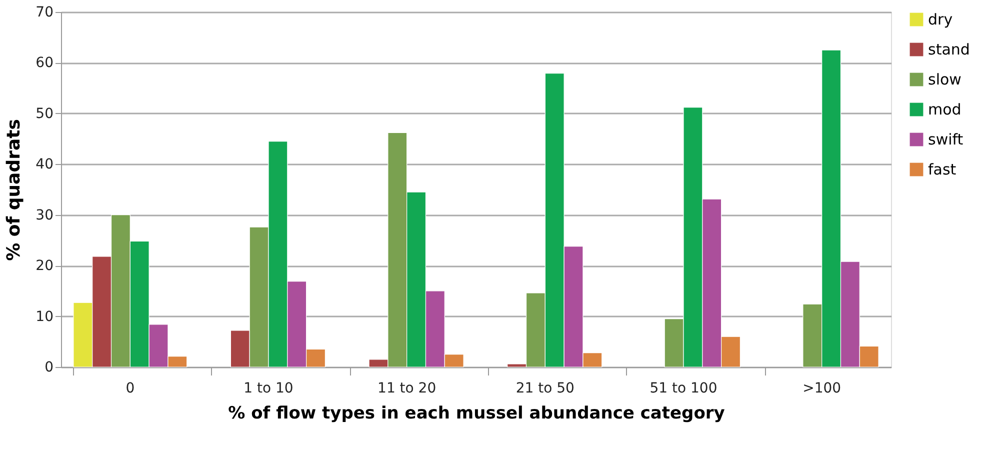 This screenshot has width=997, height=466. Describe the element at coordinates (942, 169) in the screenshot. I see `legend-label: fast` at that location.